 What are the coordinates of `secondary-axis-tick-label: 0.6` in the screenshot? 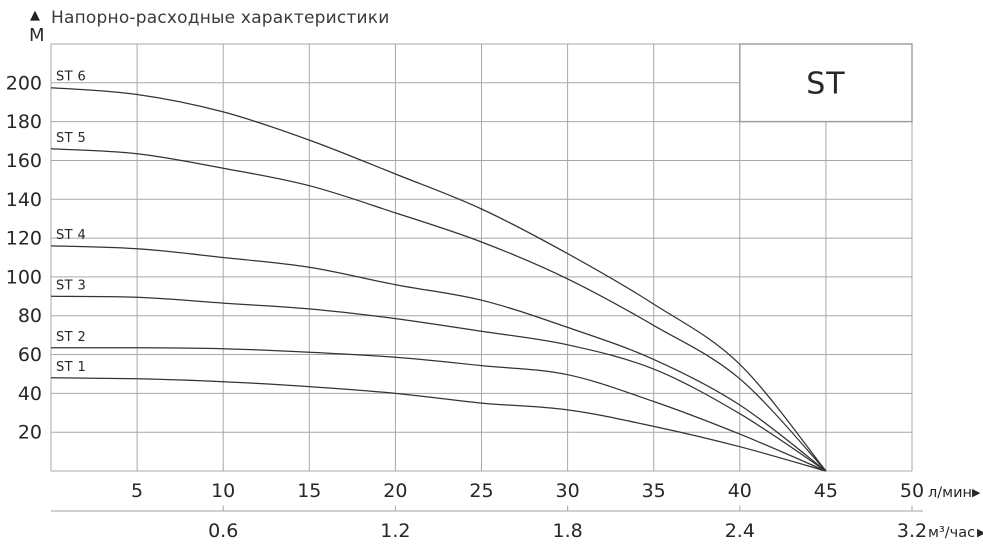 It's located at (223, 531).